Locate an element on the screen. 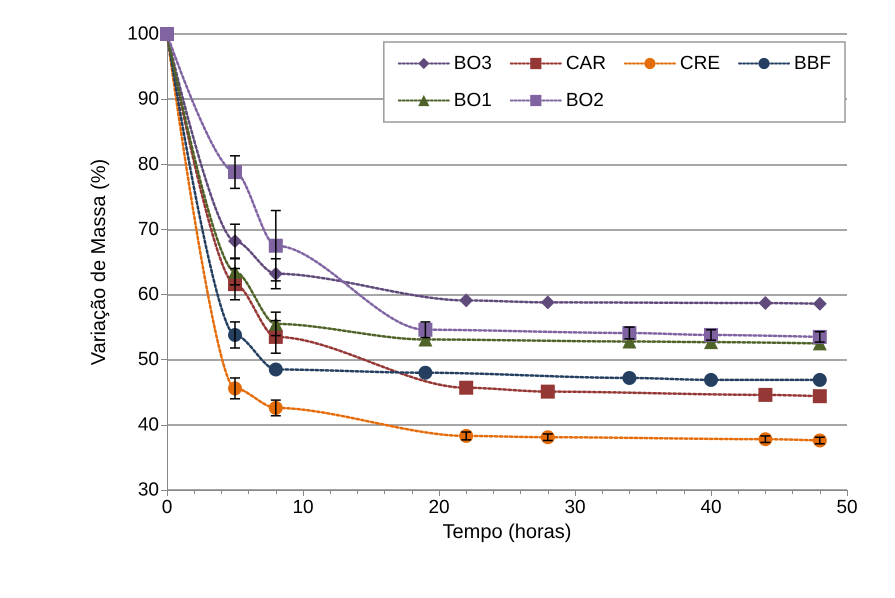 The image size is (895, 598). y-tick-label: 70 is located at coordinates (148, 229).